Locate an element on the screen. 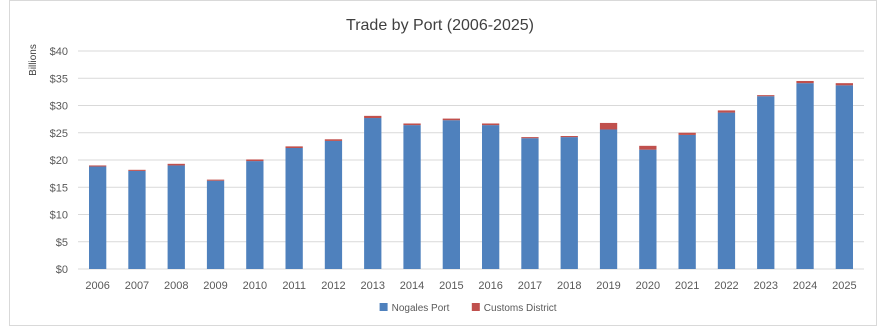 The height and width of the screenshot is (329, 884). x-tick-label: 2015 is located at coordinates (451, 286).